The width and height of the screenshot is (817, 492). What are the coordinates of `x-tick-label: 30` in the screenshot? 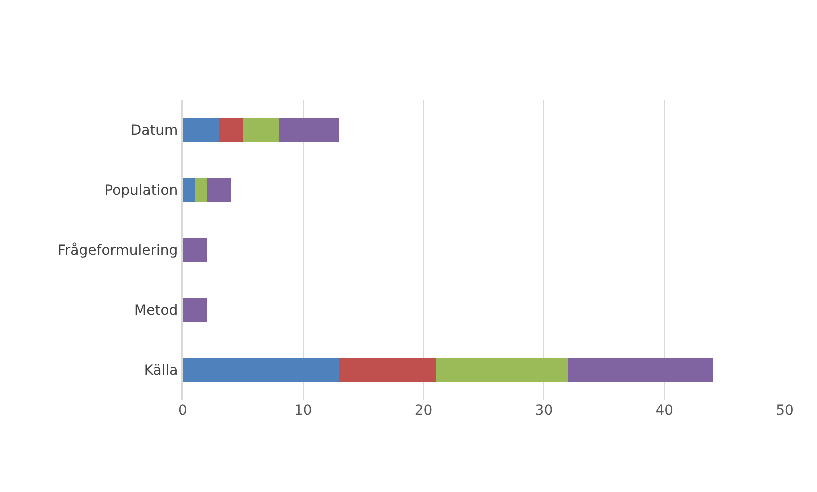 It's located at (544, 411).